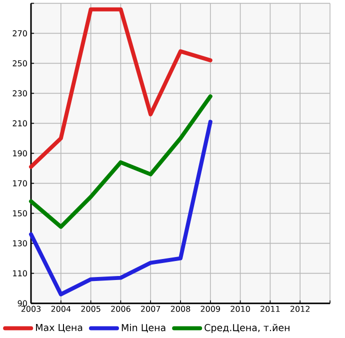 This screenshot has width=345, height=338. What do you see at coordinates (20, 213) in the screenshot?
I see `y-tick-label: 150` at bounding box center [20, 213].